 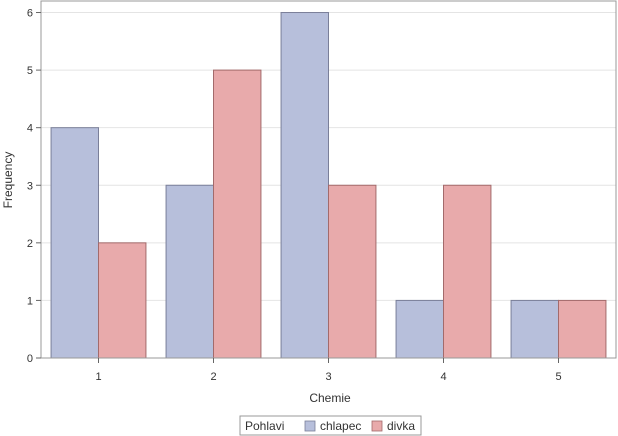 I want to click on x-axis-label: Chemie, so click(x=330, y=398).